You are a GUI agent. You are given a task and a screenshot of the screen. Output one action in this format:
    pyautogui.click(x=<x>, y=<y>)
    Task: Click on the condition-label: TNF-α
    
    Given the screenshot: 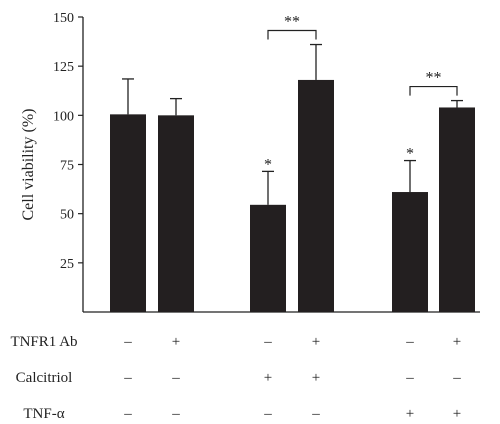 What is the action you would take?
    pyautogui.click(x=43, y=414)
    